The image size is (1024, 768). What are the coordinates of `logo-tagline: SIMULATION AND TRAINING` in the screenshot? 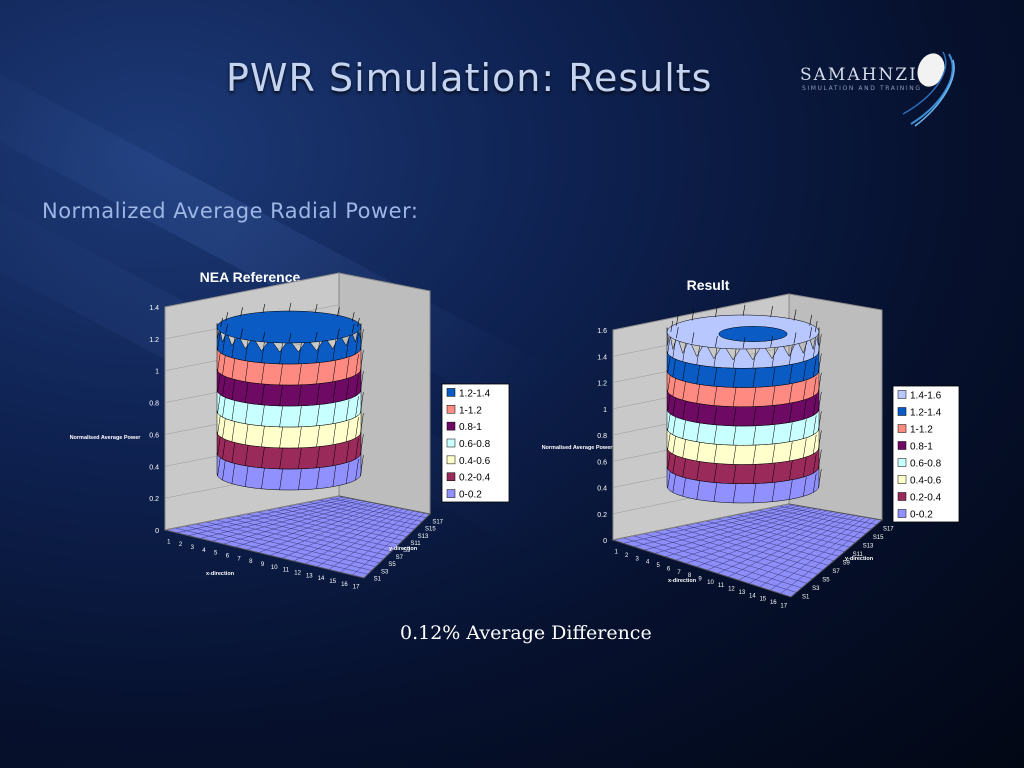 It's located at (862, 88).